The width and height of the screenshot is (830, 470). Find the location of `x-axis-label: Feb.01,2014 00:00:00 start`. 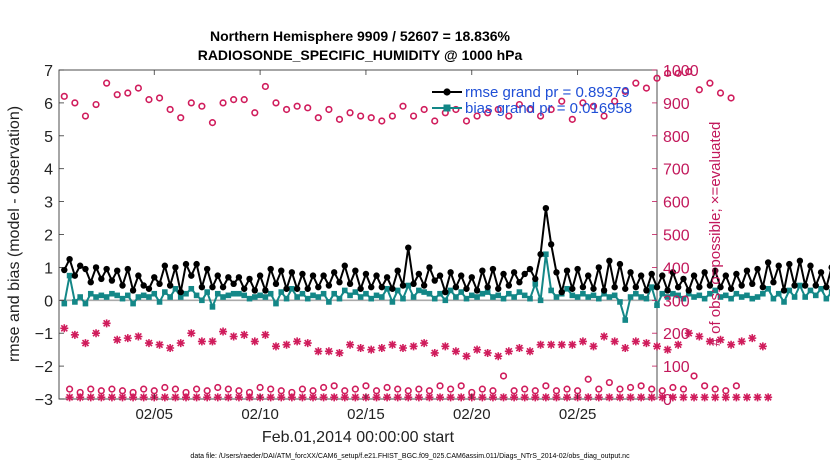

x-axis-label: Feb.01,2014 00:00:00 start is located at coordinates (358, 437).